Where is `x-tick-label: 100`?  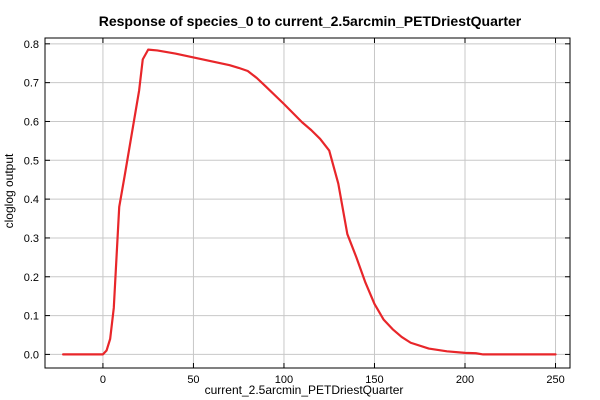 x-tick-label: 100 is located at coordinates (284, 380).